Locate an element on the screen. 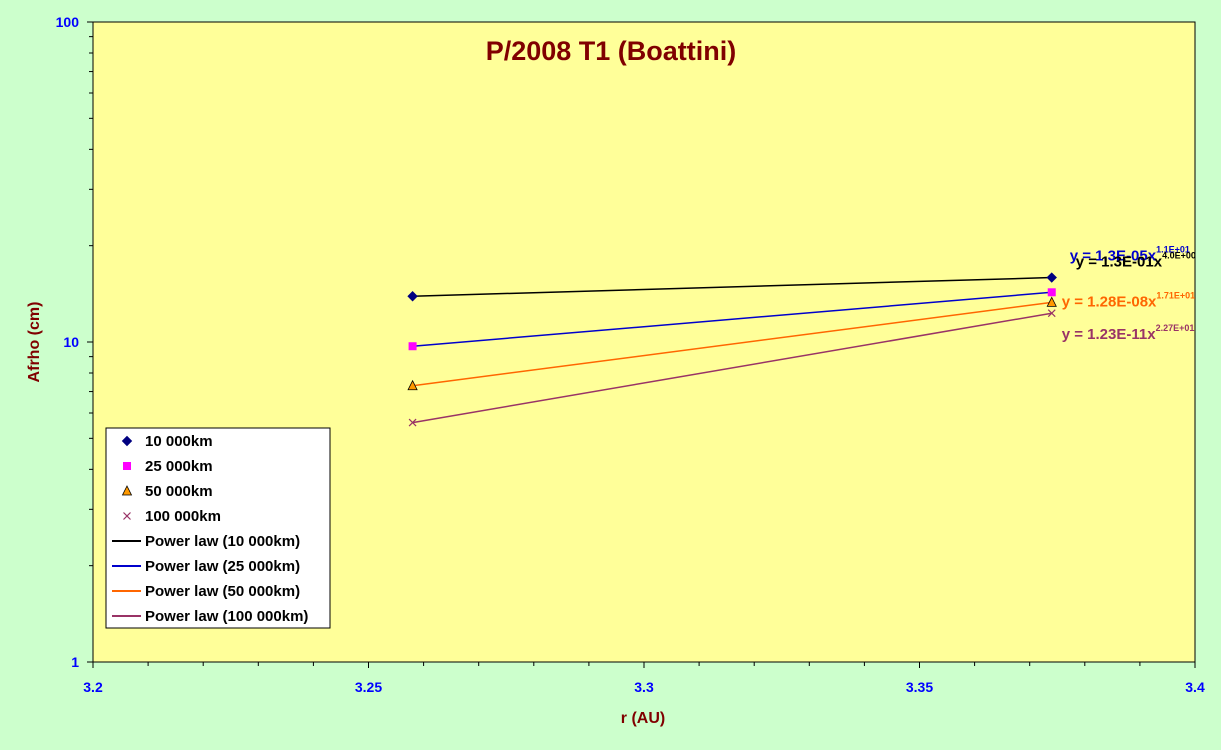 This screenshot has height=750, width=1221. trendline-equation: y = 1.3E-01x4.0E+00 is located at coordinates (1136, 261).